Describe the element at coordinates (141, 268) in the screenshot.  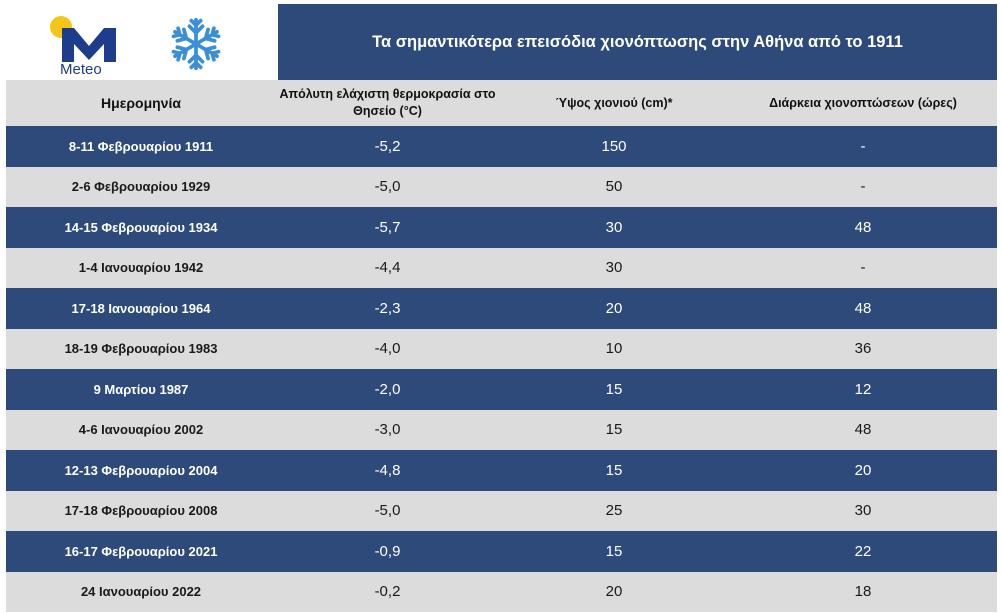
I see `cell-date: 1-4 Ιανουαρίου 1942` at that location.